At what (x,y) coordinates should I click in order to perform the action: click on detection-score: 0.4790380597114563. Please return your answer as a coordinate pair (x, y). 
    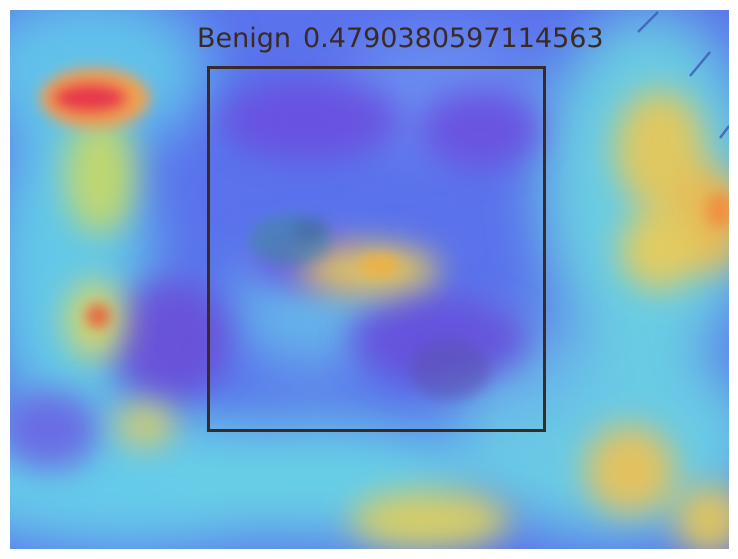
    Looking at the image, I should click on (453, 38).